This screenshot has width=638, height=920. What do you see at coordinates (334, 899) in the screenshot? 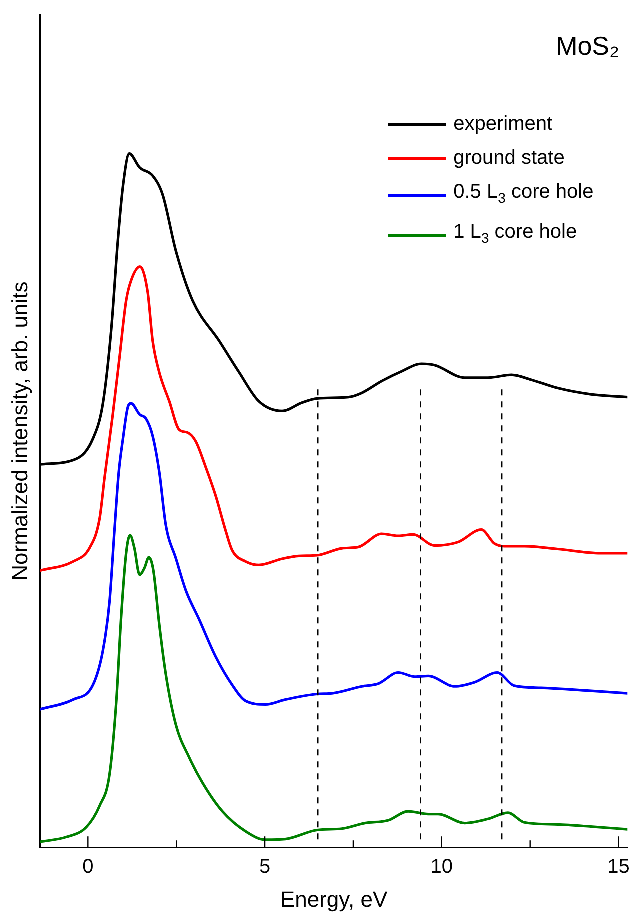
I see `x-axis-title: Energy, eV` at bounding box center [334, 899].